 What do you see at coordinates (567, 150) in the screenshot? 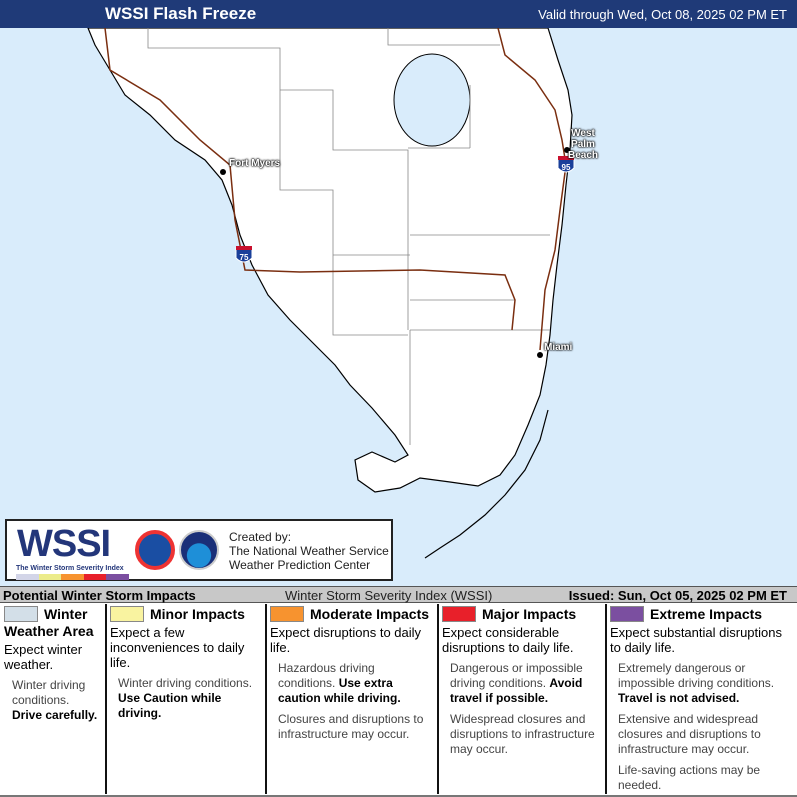
I see `west-palm-dot` at bounding box center [567, 150].